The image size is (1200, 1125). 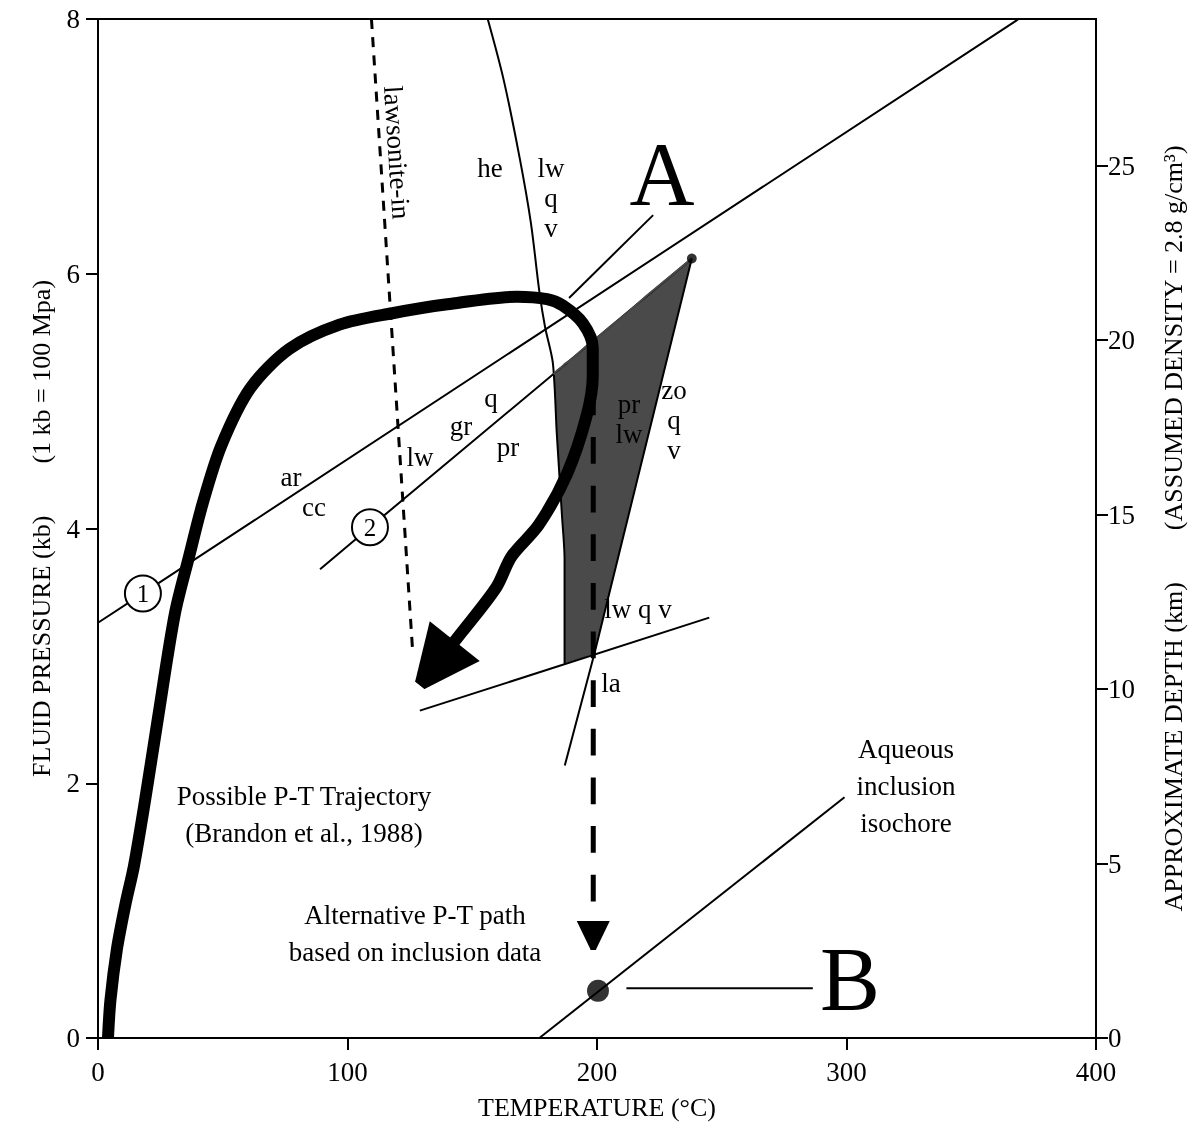 I want to click on y-tick-label: 2, so click(x=73, y=783).